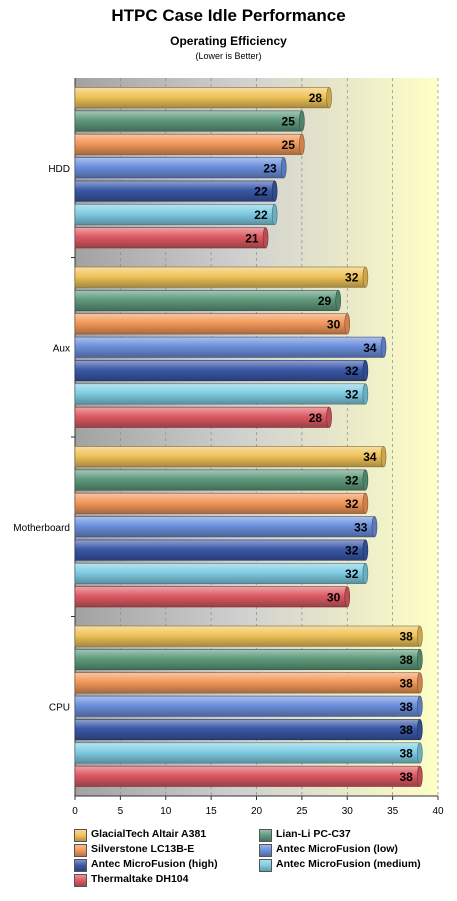  Describe the element at coordinates (289, 122) in the screenshot. I see `data-label: 25` at that location.